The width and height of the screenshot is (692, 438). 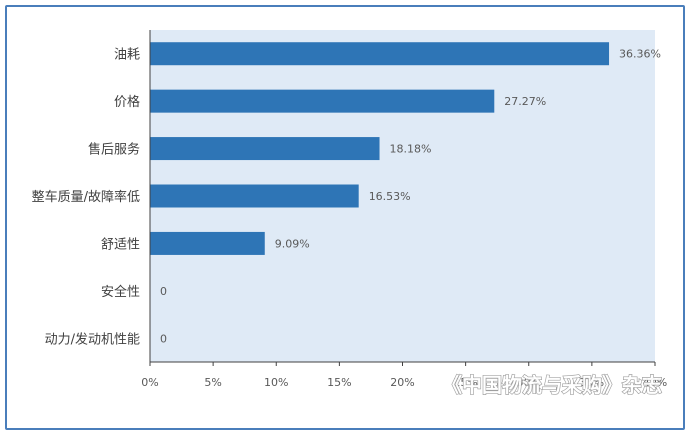 I want to click on category-label-4: 舒适性, so click(x=120, y=244).